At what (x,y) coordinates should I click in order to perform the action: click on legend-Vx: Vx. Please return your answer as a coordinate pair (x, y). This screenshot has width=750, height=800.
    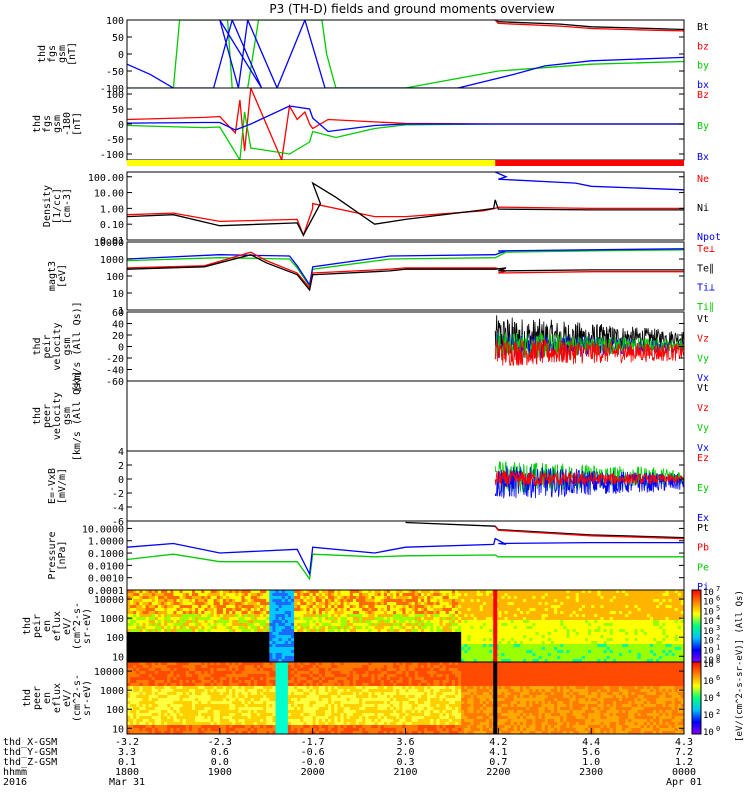
    Looking at the image, I should click on (703, 448).